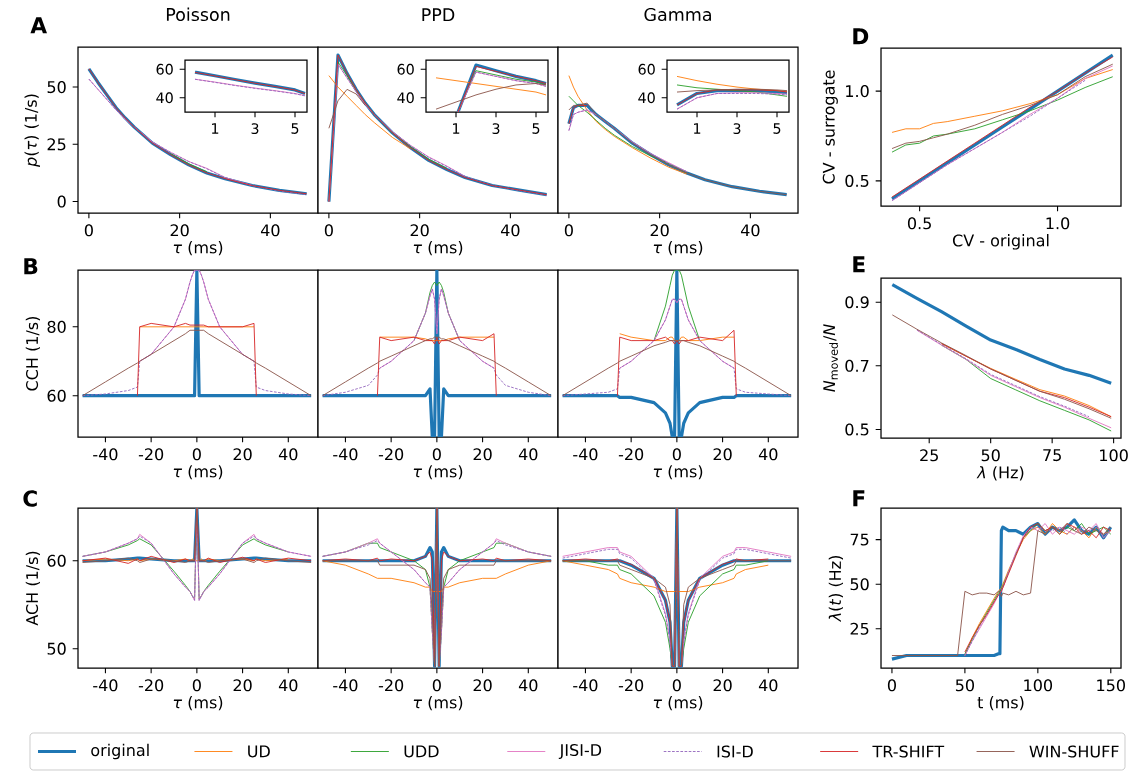  Describe the element at coordinates (859, 264) in the screenshot. I see `text: E` at that location.